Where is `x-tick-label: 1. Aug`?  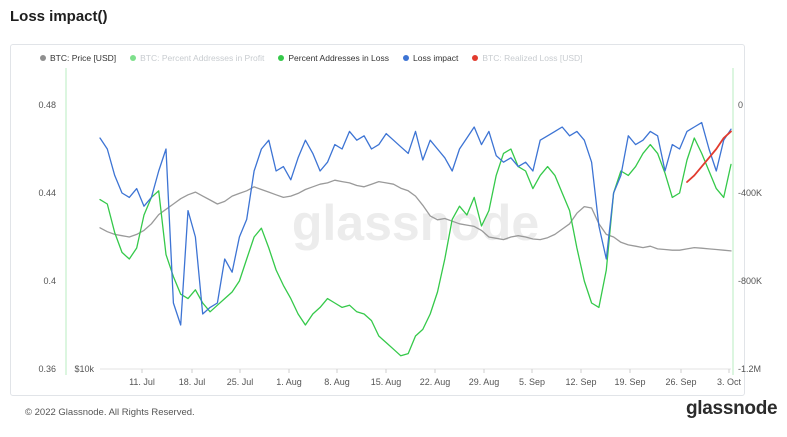 x-tick-label: 1. Aug is located at coordinates (289, 382).